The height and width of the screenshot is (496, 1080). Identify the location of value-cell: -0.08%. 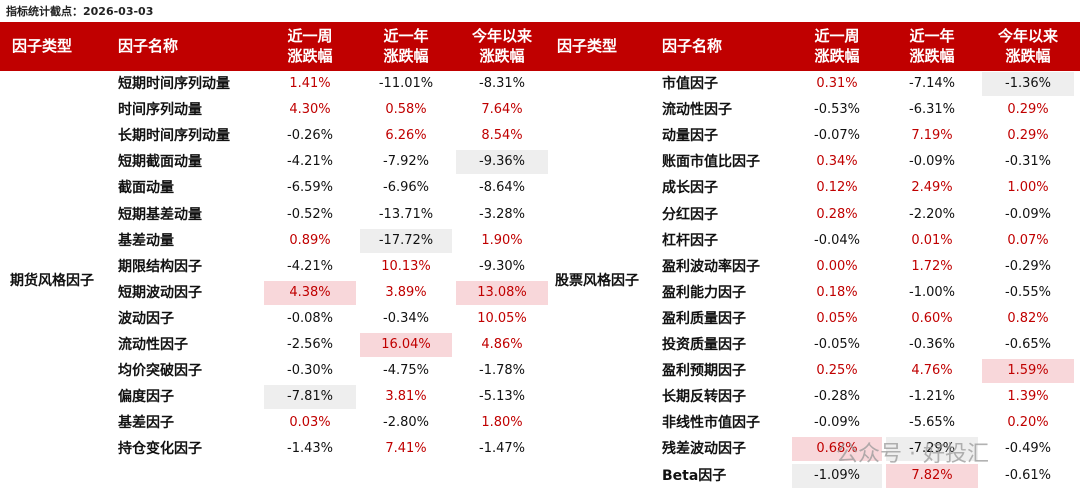
(310, 318).